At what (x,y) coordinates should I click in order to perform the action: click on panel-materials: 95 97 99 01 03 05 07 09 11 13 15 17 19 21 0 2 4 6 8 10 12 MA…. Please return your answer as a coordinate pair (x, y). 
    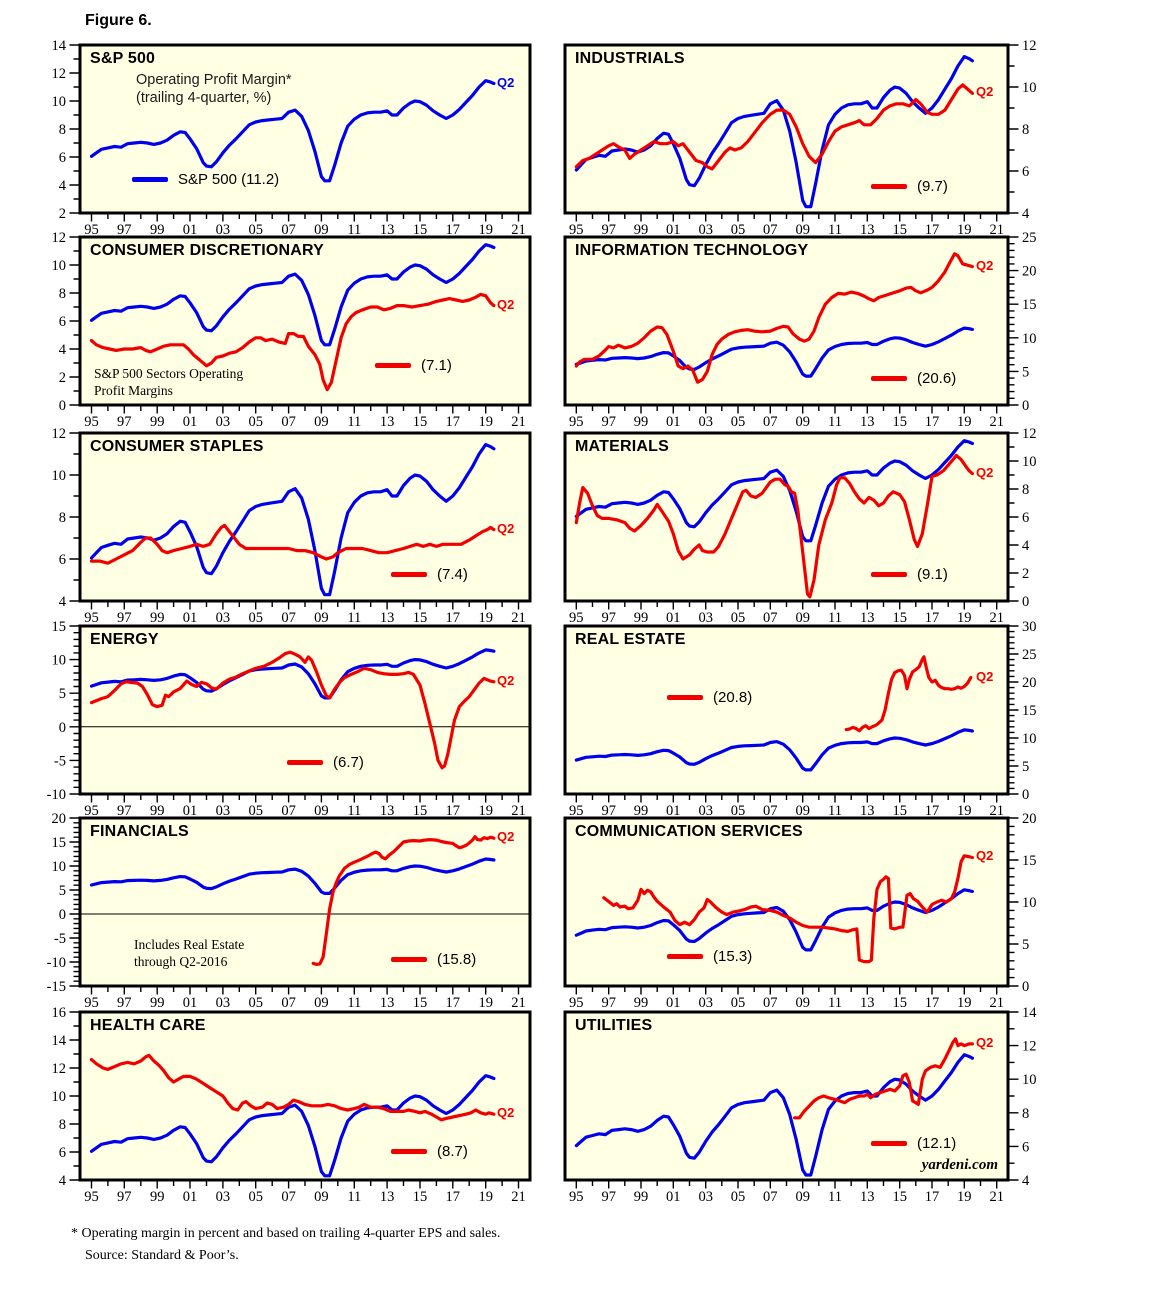
    Looking at the image, I should click on (800, 526).